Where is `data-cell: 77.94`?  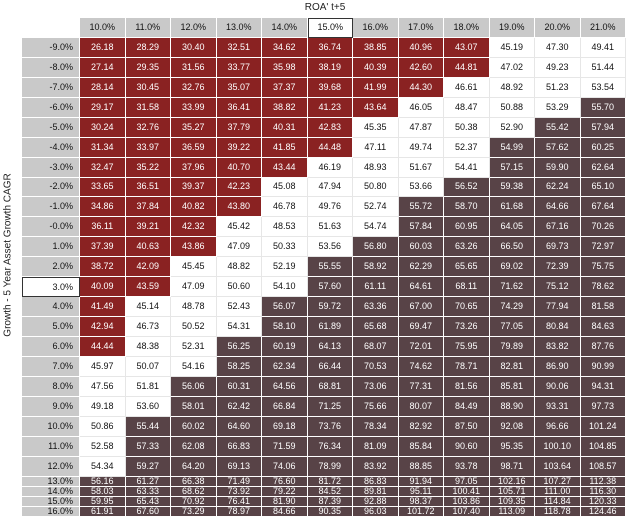
data-cell: 77.94 is located at coordinates (558, 307).